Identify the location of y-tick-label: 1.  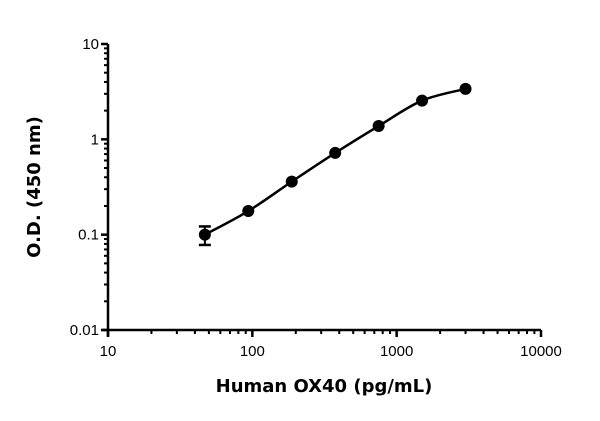
(95, 139).